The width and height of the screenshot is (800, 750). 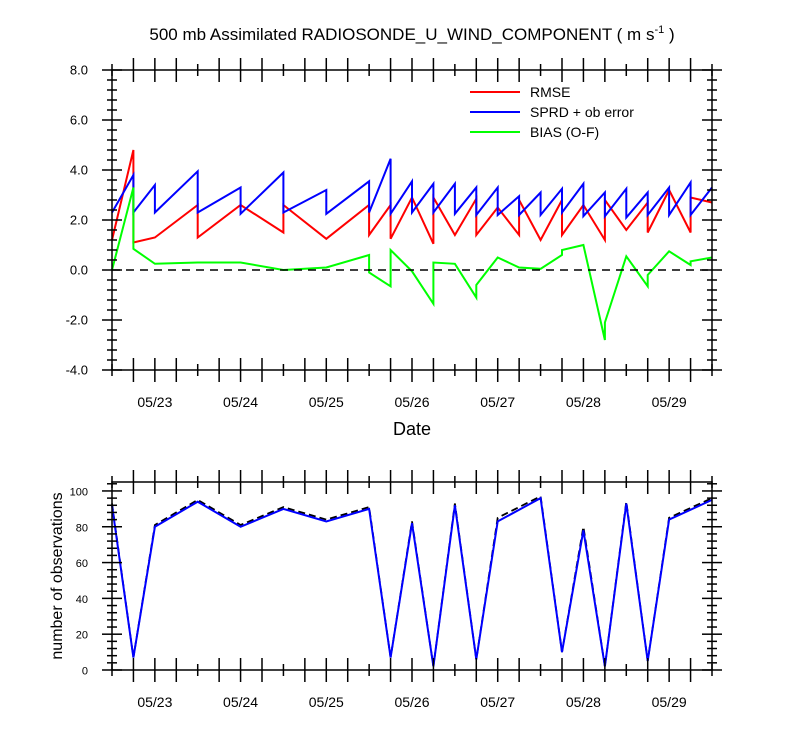 What do you see at coordinates (77, 320) in the screenshot?
I see `y-tick-label: -2.0` at bounding box center [77, 320].